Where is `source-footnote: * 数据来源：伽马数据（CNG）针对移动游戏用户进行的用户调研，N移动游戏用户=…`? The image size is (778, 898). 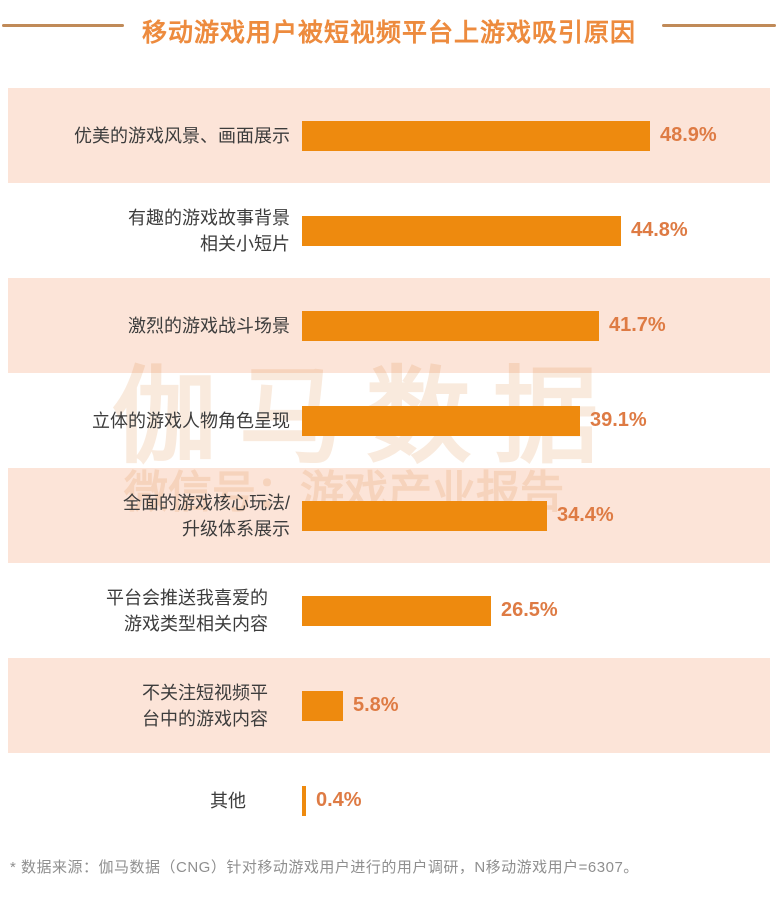 source-footnote: * 数据来源：伽马数据（CNG）针对移动游戏用户进行的用户调研，N移动游戏用户=… is located at coordinates (324, 867).